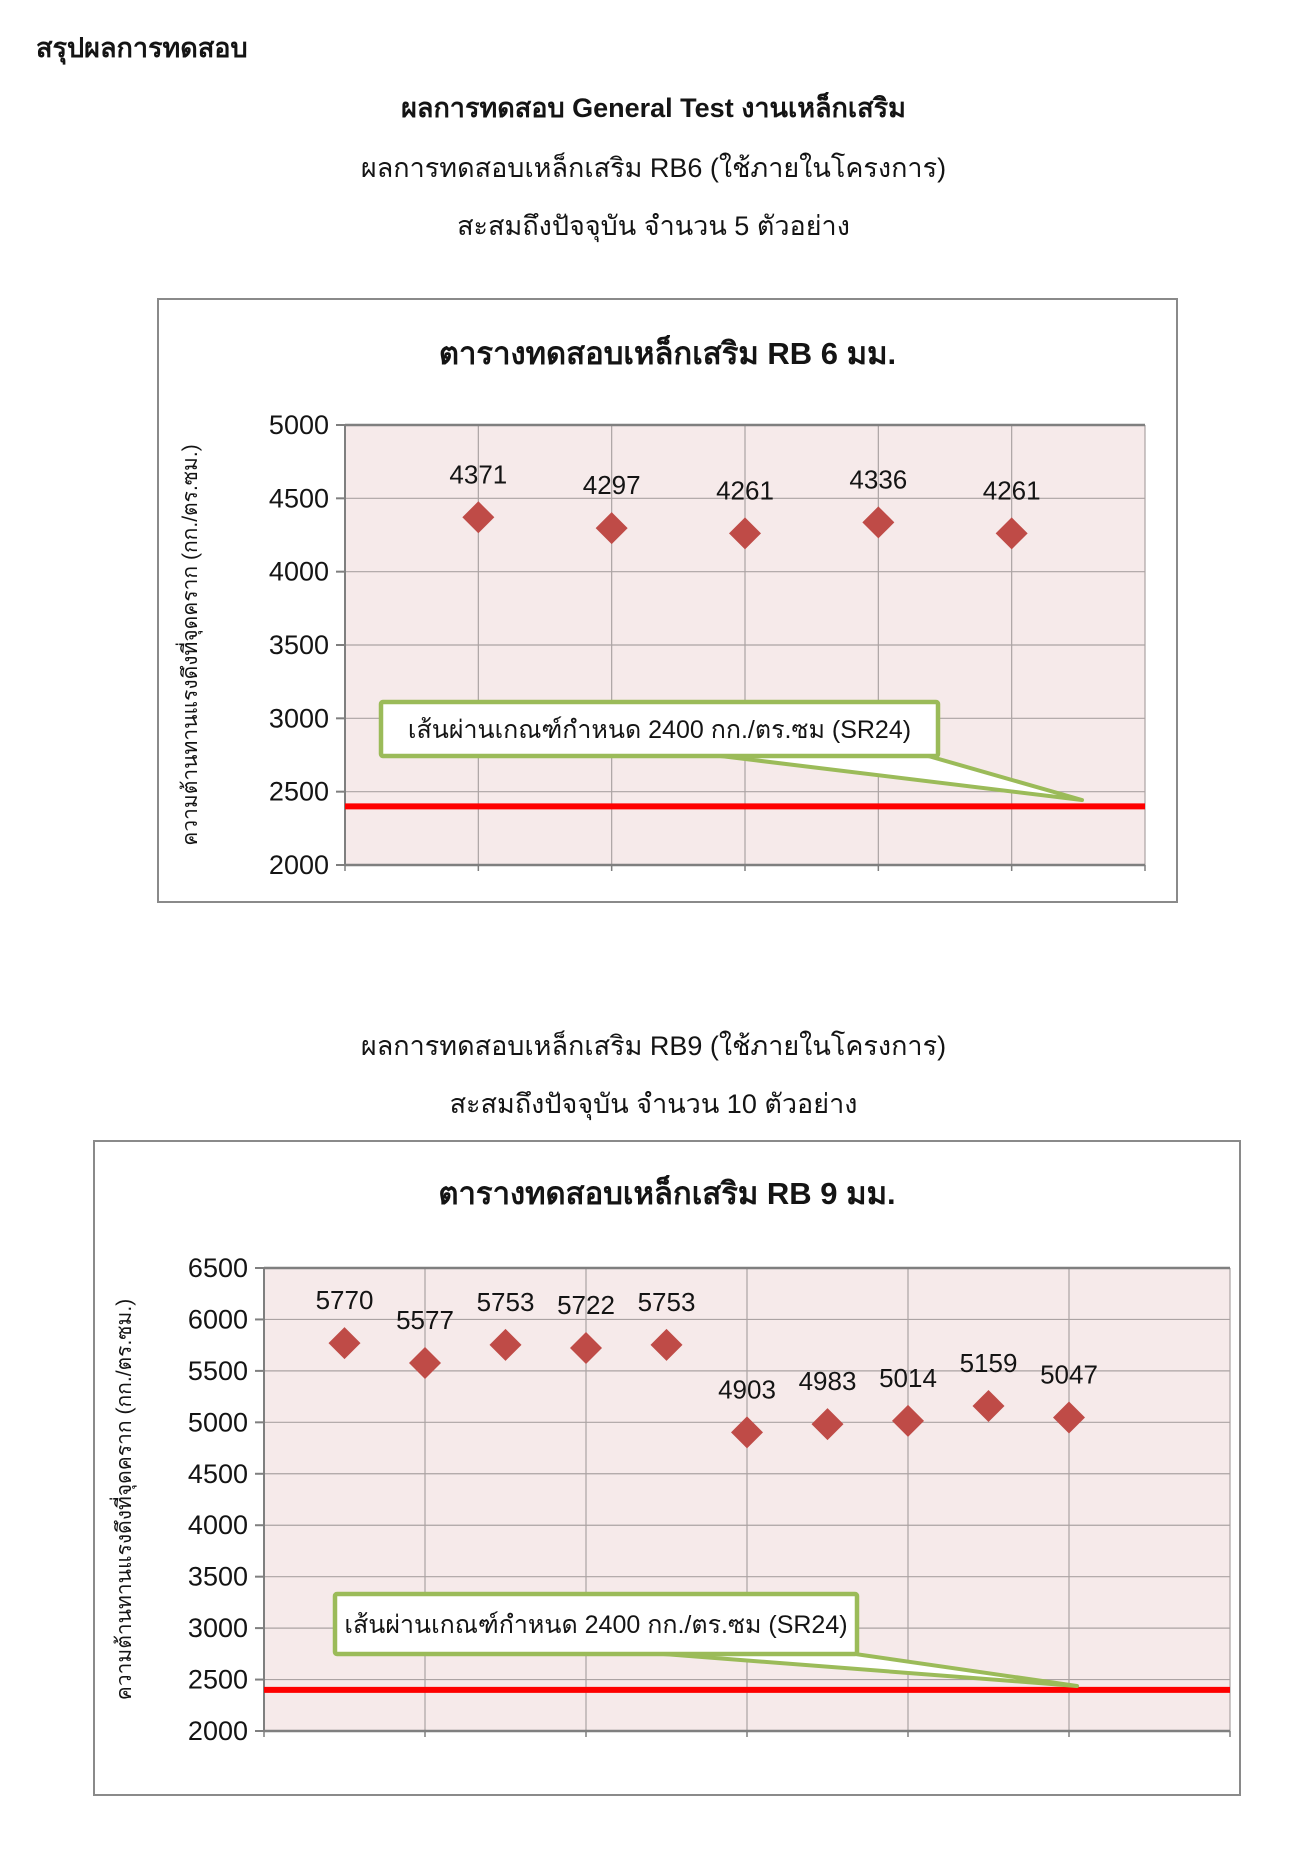 This screenshot has width=1307, height=1872. What do you see at coordinates (425, 1320) in the screenshot?
I see `data-point-label: 5577` at bounding box center [425, 1320].